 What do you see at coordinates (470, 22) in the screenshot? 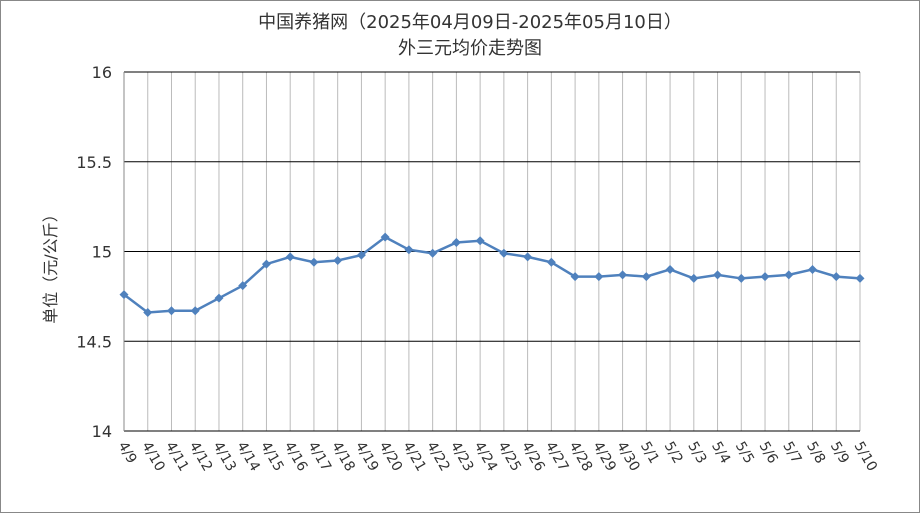
I see `chart-title: 中国养猪网（2025年04月09日-2025年05月10日）` at bounding box center [470, 22].